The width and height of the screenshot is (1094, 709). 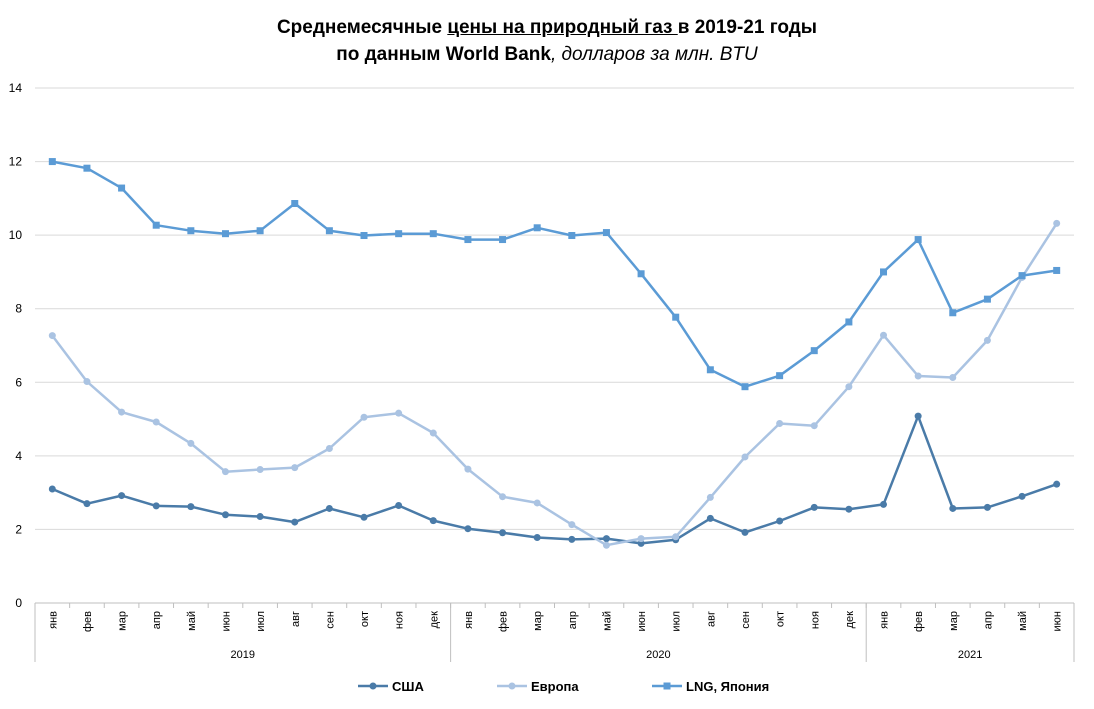 What do you see at coordinates (16, 345) in the screenshot?
I see `y-axis: 0 2 4 6 8 10 12 14` at bounding box center [16, 345].